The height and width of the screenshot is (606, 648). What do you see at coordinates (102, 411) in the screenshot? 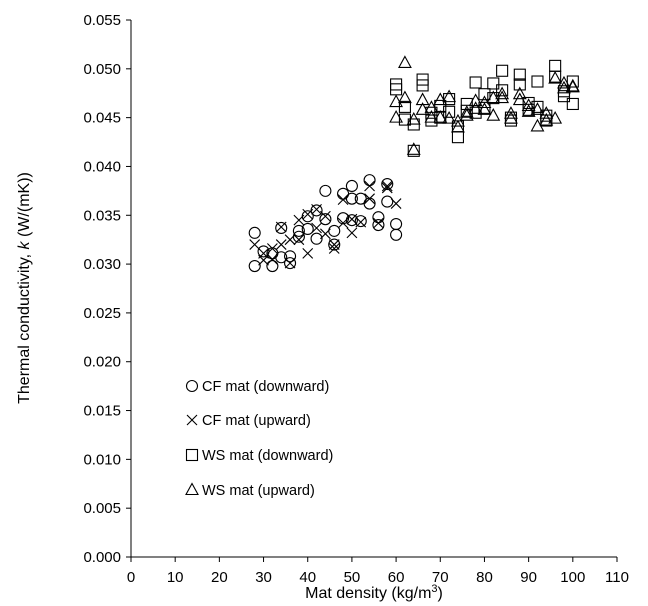
I see `y-tick-label: 0.015` at bounding box center [102, 411].